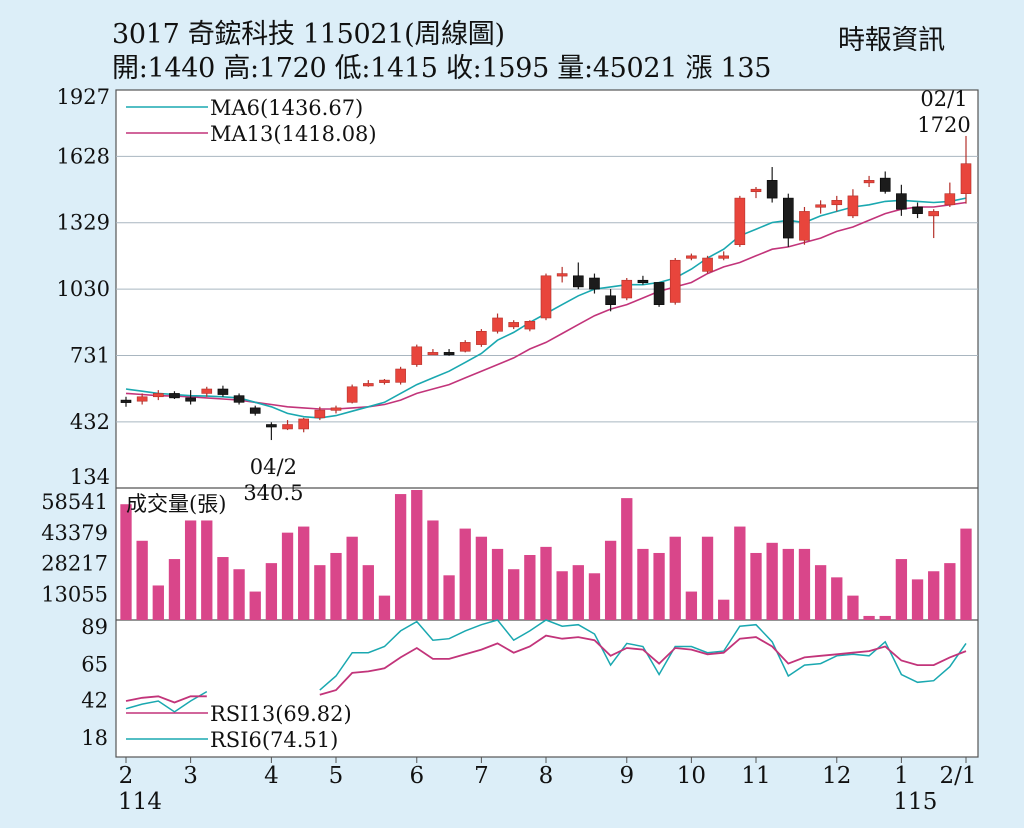 This screenshot has height=828, width=1024. Describe the element at coordinates (404, 68) in the screenshot. I see `low-value: 1415` at that location.